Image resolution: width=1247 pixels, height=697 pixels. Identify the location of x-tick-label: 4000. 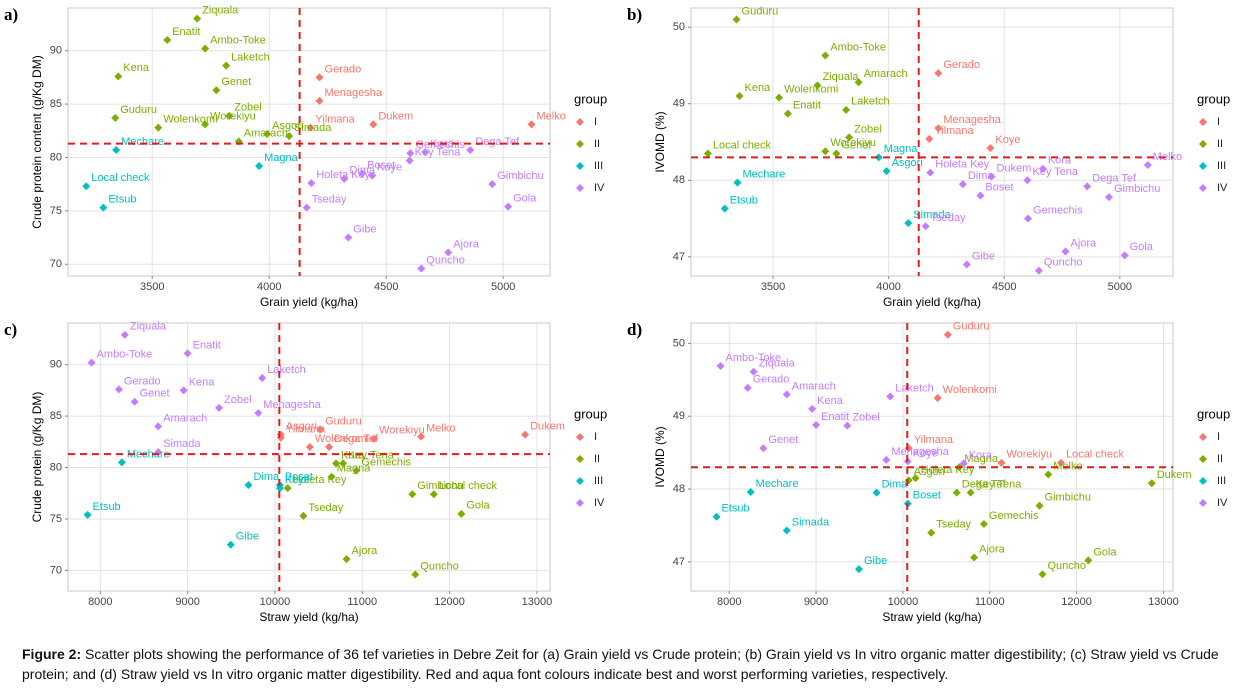
(888, 287).